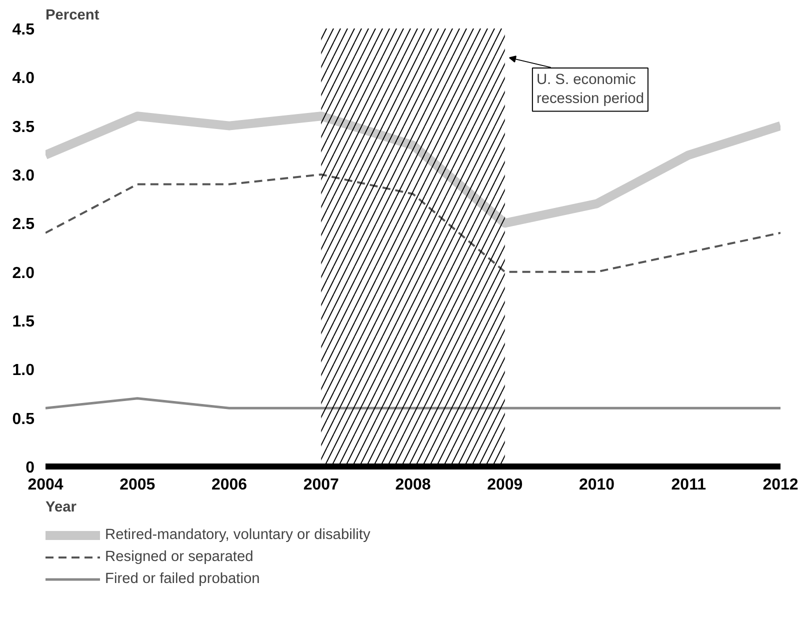  Describe the element at coordinates (30, 468) in the screenshot. I see `y-tick-label: 0` at that location.